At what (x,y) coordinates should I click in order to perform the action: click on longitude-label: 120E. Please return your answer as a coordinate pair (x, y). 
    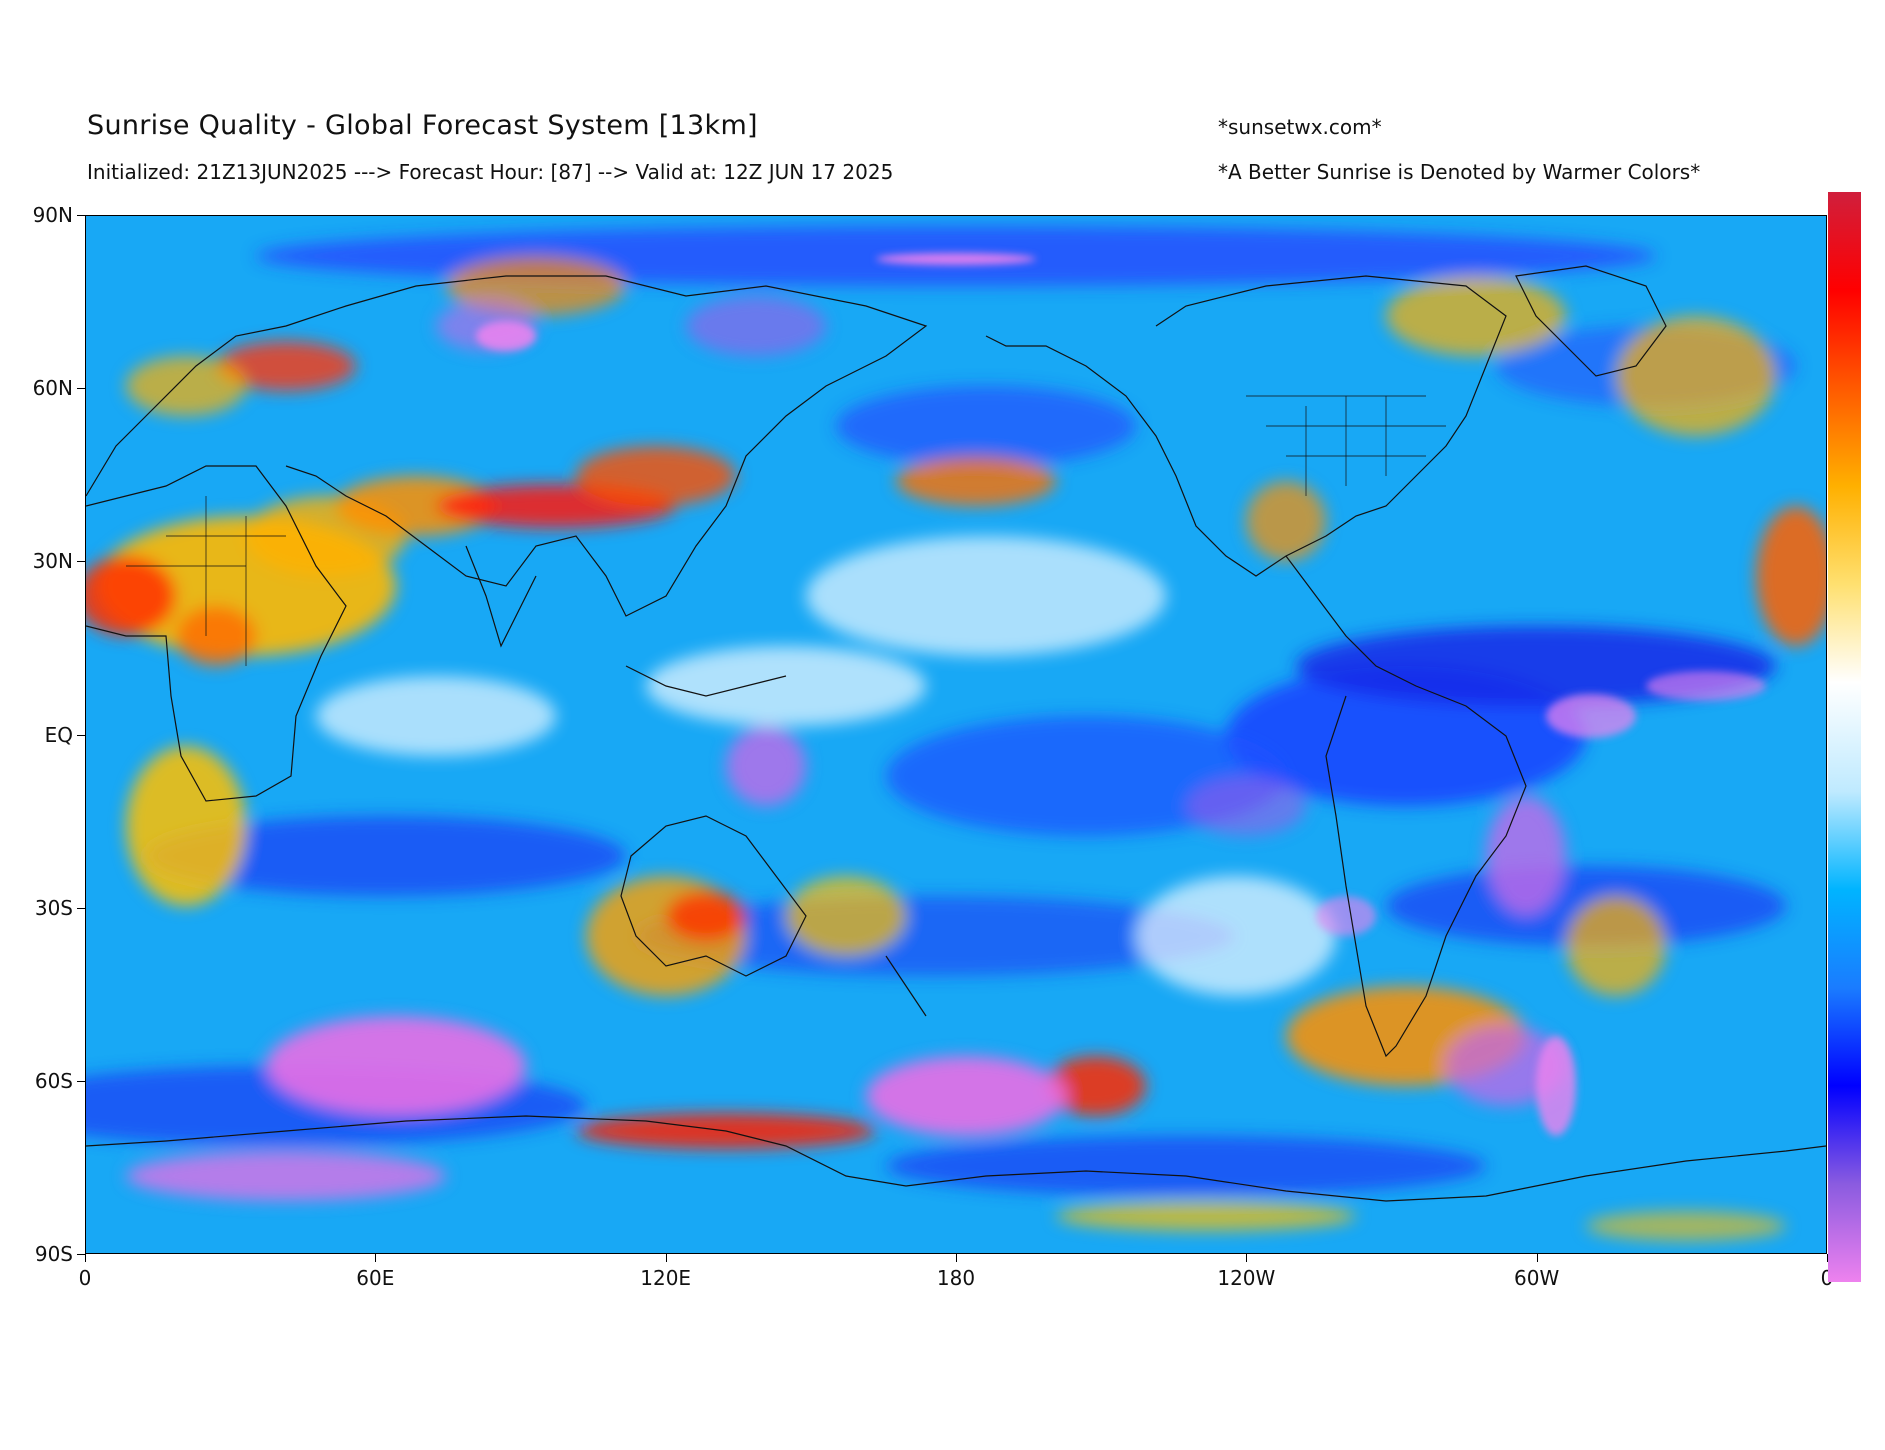
    Looking at the image, I should click on (666, 1278).